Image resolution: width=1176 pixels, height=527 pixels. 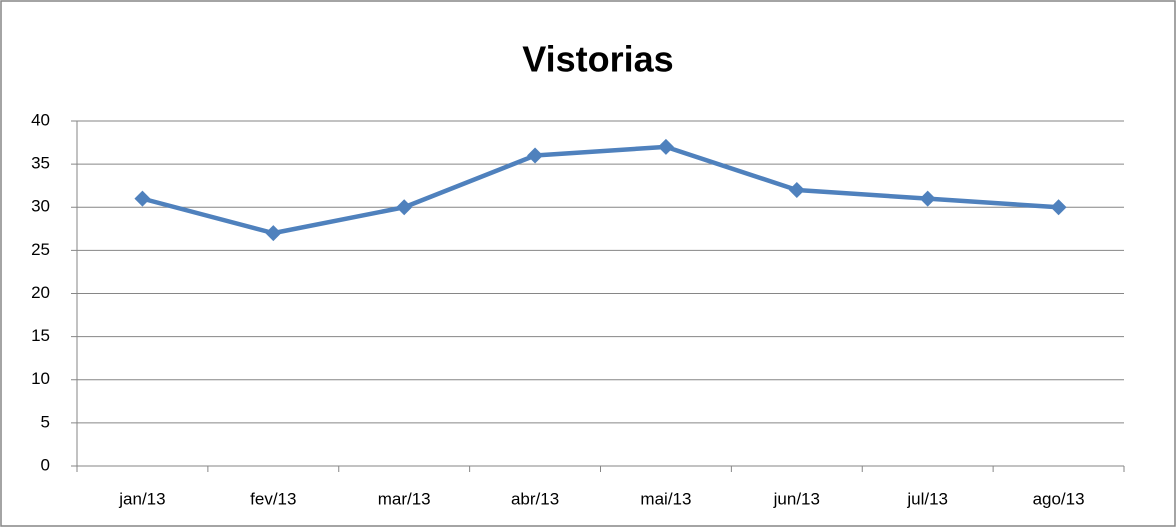 I want to click on y-tick-label: 25, so click(x=40, y=249).